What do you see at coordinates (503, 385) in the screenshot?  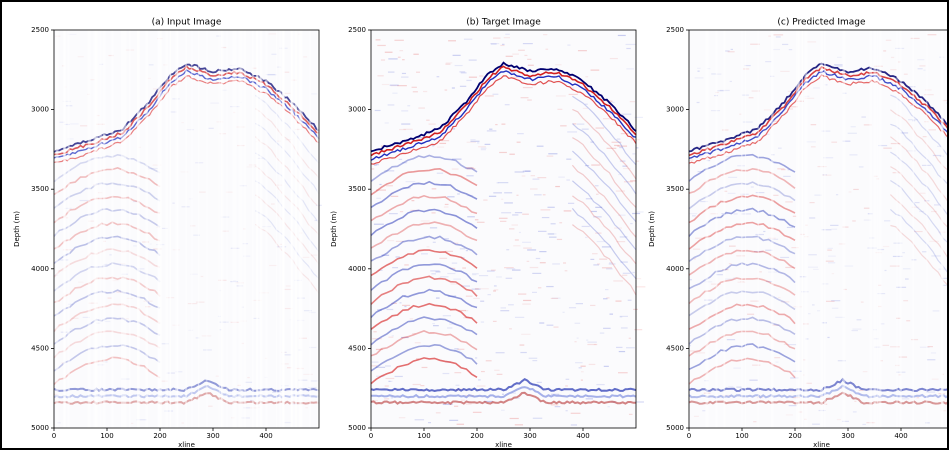 I see `base-reflector` at bounding box center [503, 385].